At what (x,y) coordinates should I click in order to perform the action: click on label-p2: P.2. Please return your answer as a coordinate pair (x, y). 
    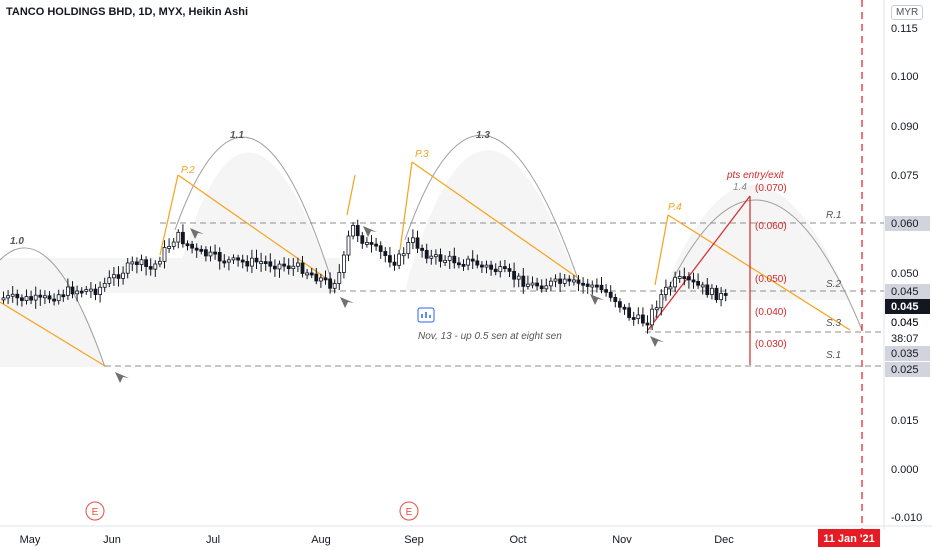
    Looking at the image, I should click on (188, 170).